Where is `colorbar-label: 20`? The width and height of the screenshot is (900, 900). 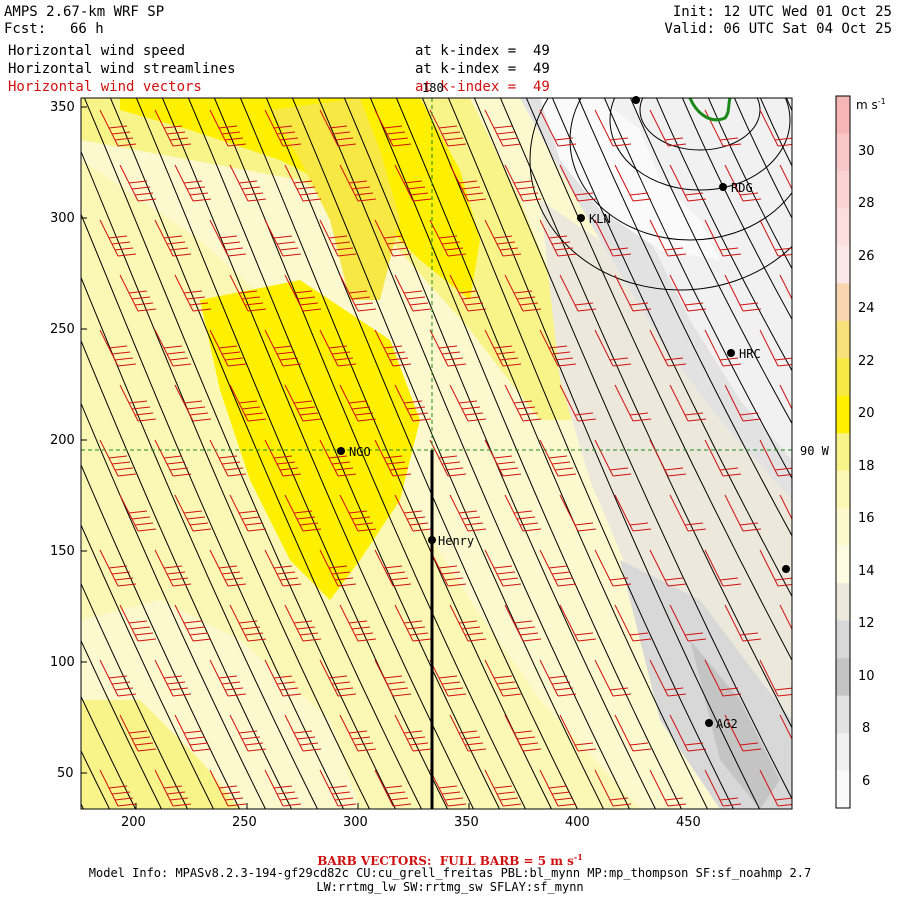
colorbar-label: 20 is located at coordinates (866, 413).